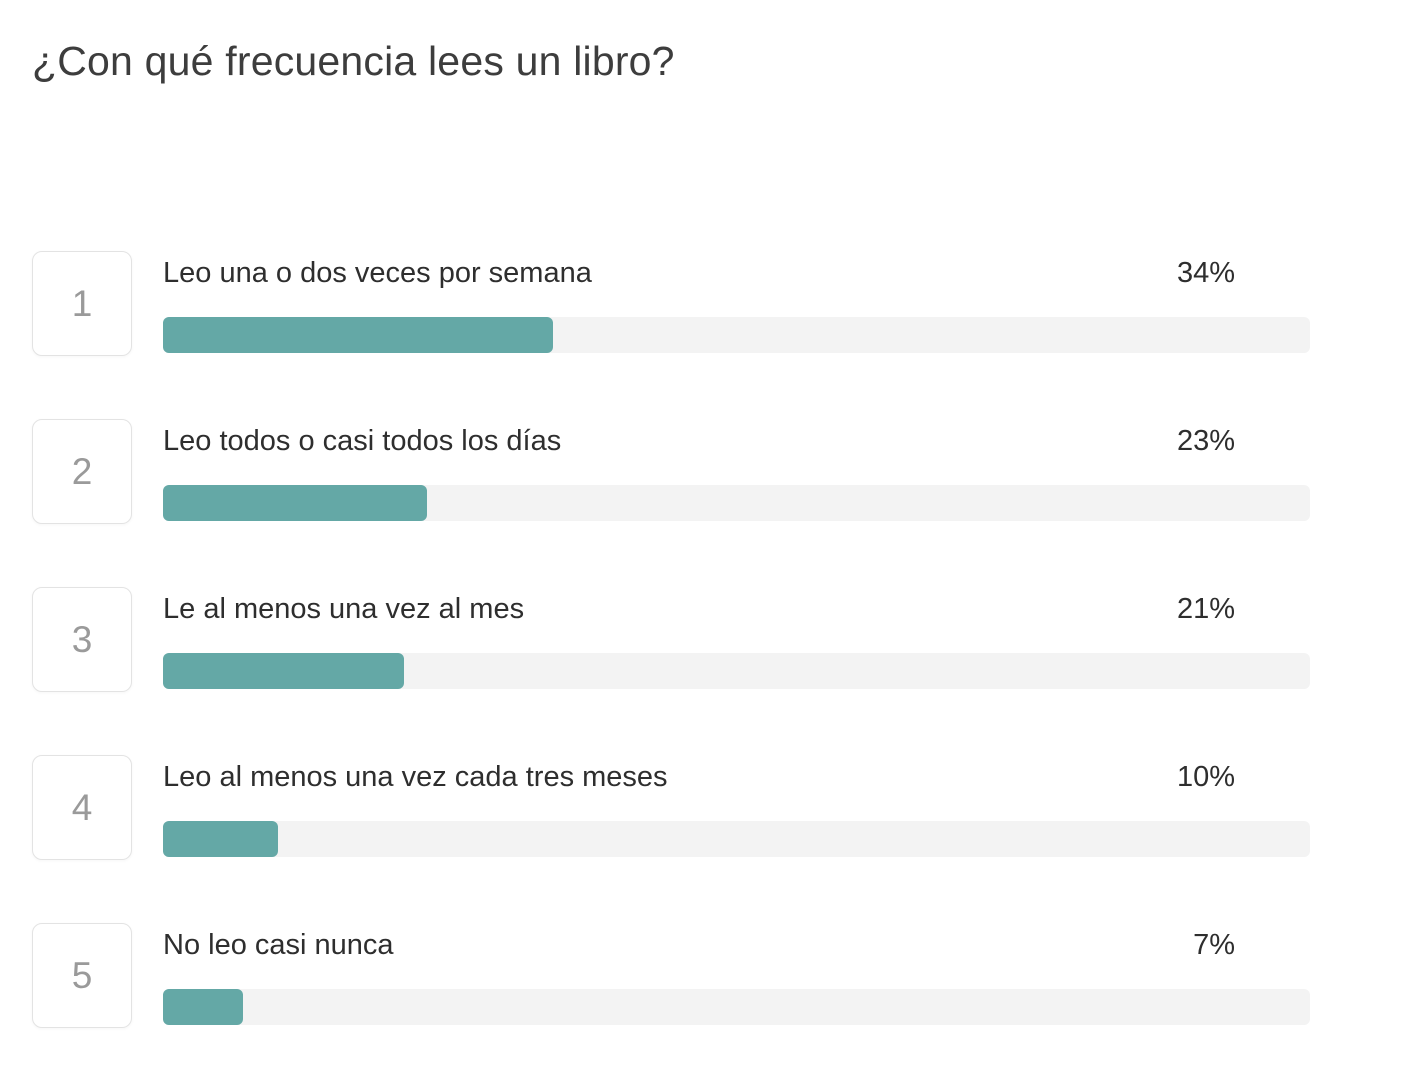  Describe the element at coordinates (344, 609) in the screenshot. I see `answer-label: Le al menos una vez al mes` at that location.